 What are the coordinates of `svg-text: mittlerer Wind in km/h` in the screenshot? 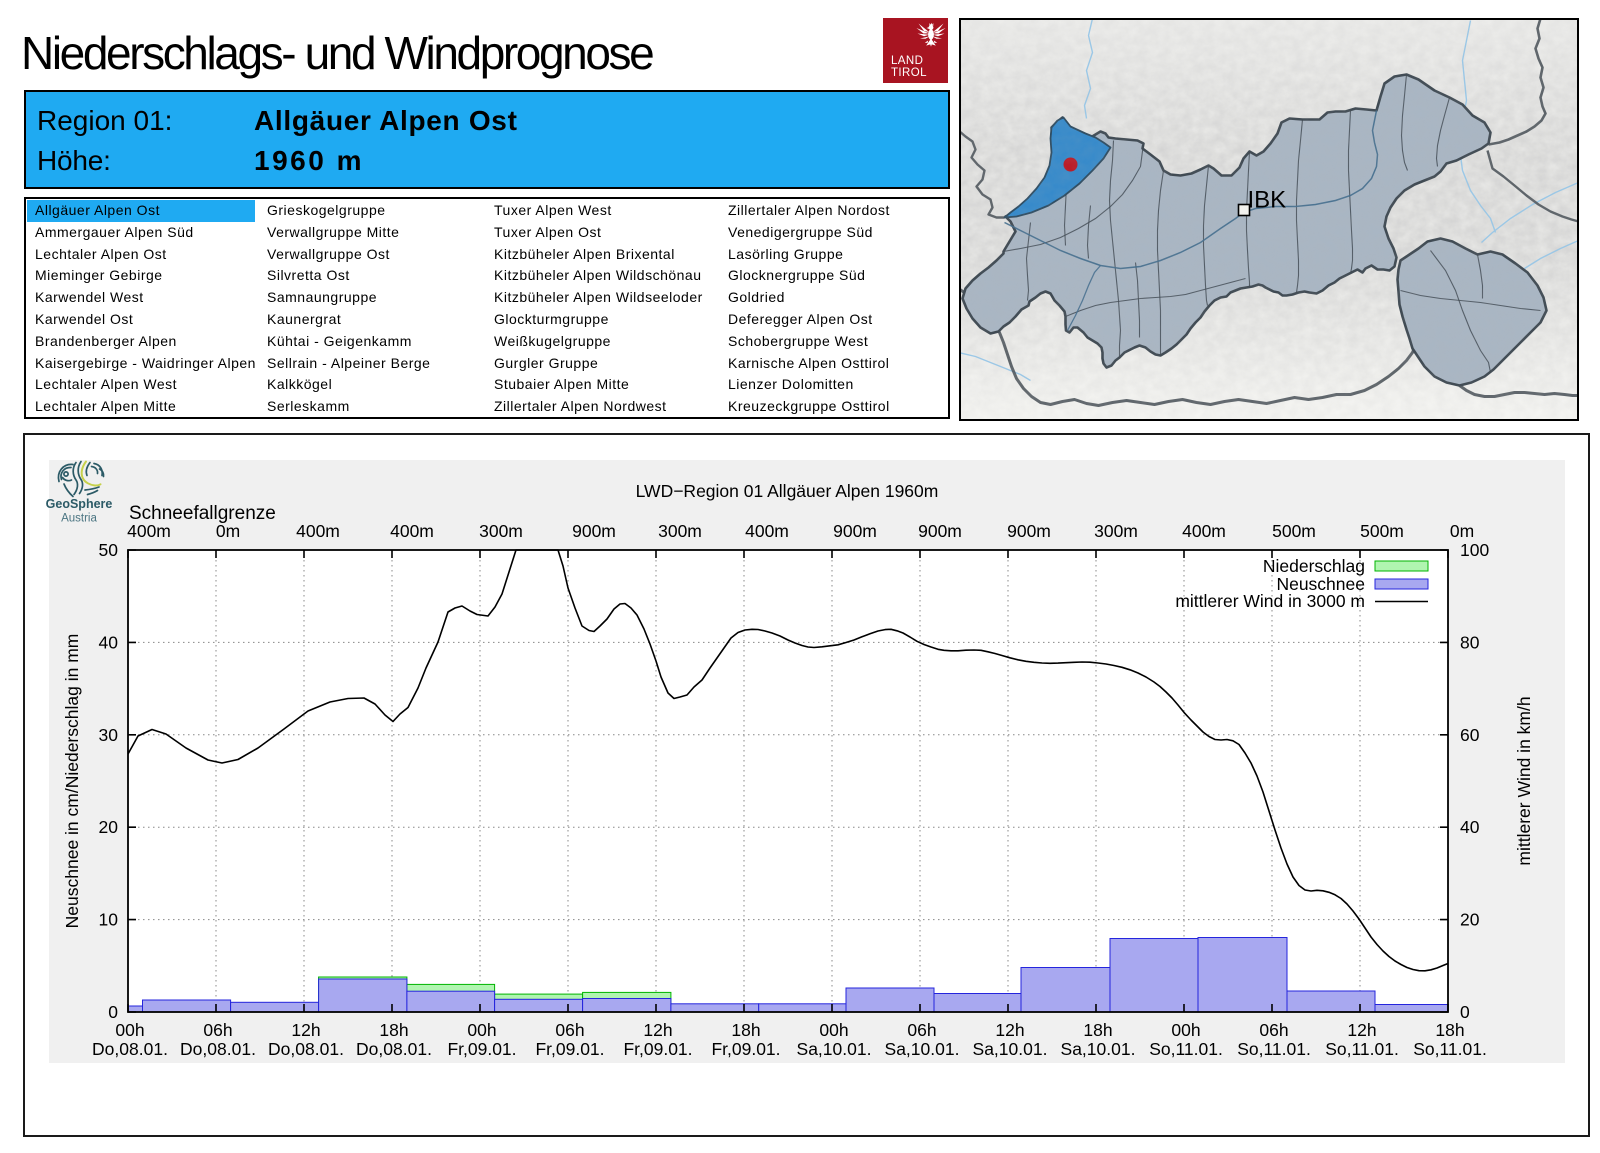 It's located at (1524, 780).